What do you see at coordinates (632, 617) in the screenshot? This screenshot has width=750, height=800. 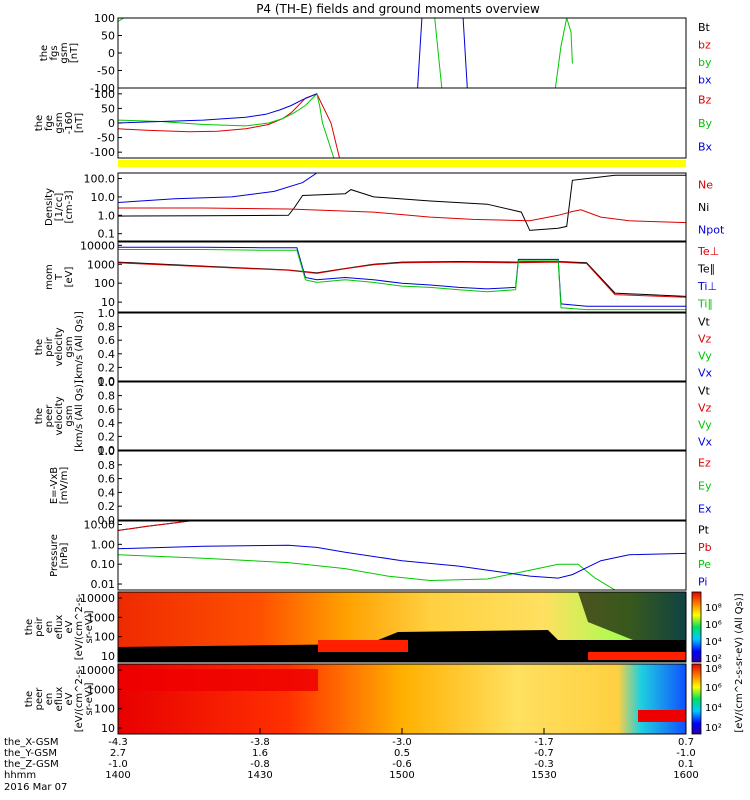 I see `spectrogram-noise-region` at bounding box center [632, 617].